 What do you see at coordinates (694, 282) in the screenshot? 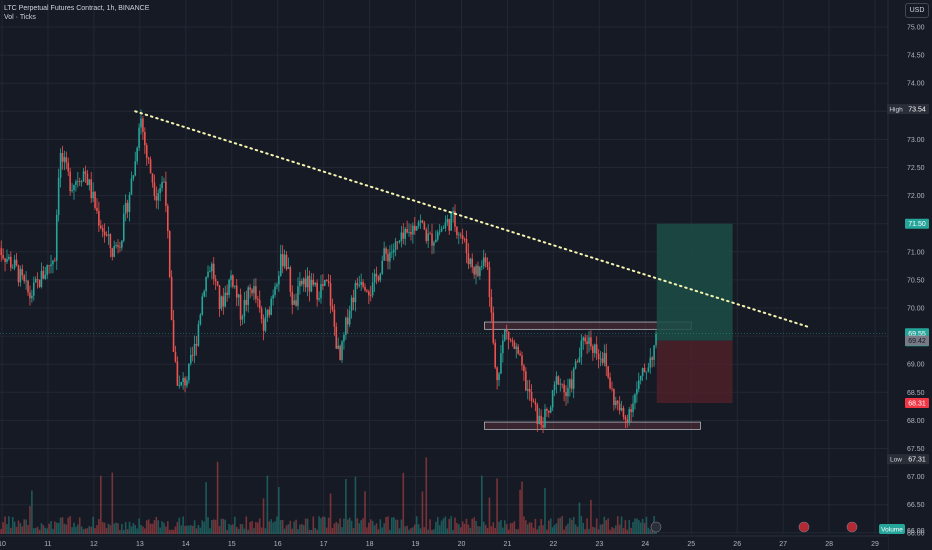
I see `target-zone` at bounding box center [694, 282].